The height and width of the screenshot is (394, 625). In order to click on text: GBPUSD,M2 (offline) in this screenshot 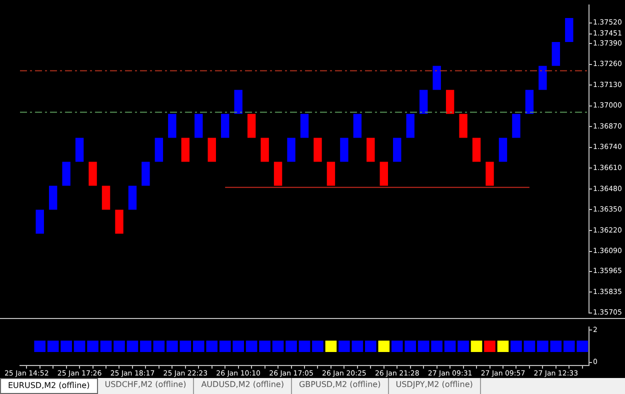, I will do `click(340, 386)`.